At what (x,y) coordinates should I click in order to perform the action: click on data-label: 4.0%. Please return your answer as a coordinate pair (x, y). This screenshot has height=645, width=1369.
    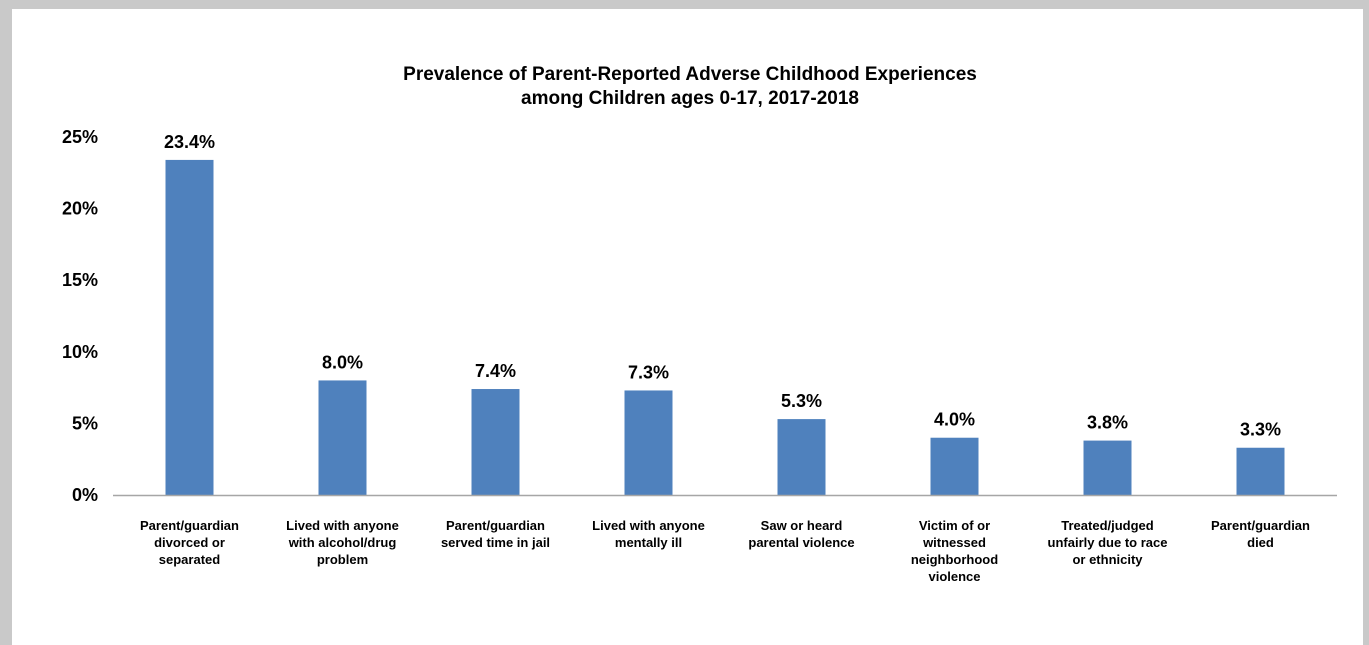
    Looking at the image, I should click on (954, 420).